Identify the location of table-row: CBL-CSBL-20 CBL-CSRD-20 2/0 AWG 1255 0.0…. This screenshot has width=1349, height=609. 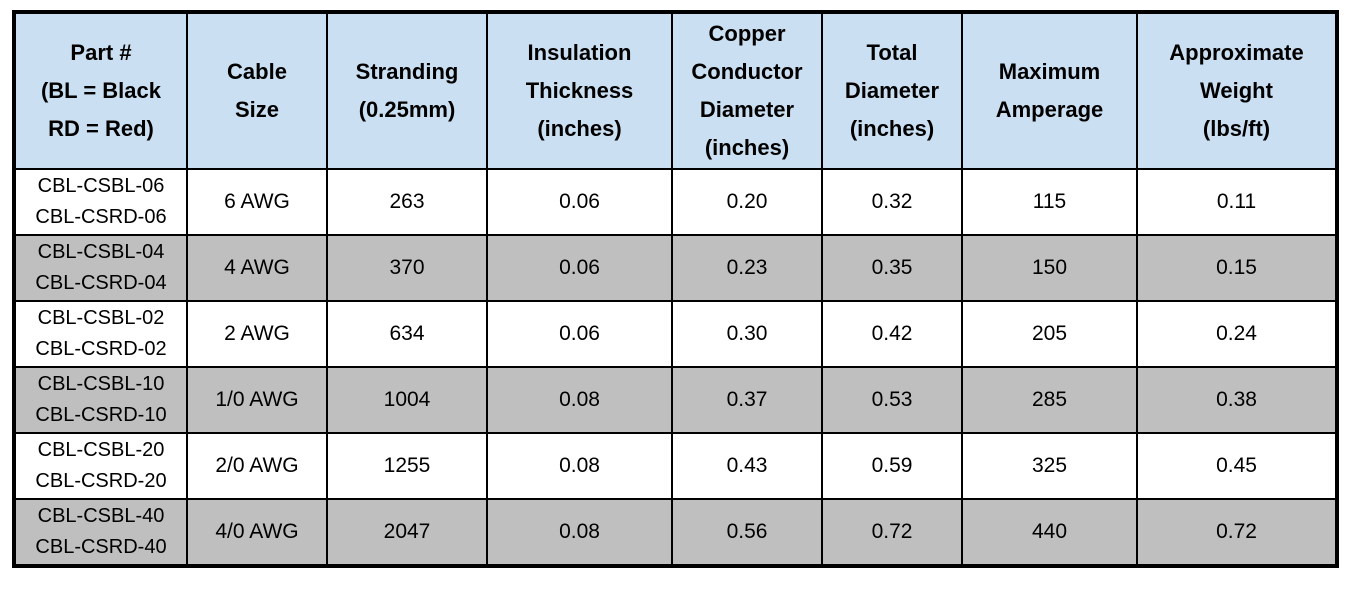
(675, 466).